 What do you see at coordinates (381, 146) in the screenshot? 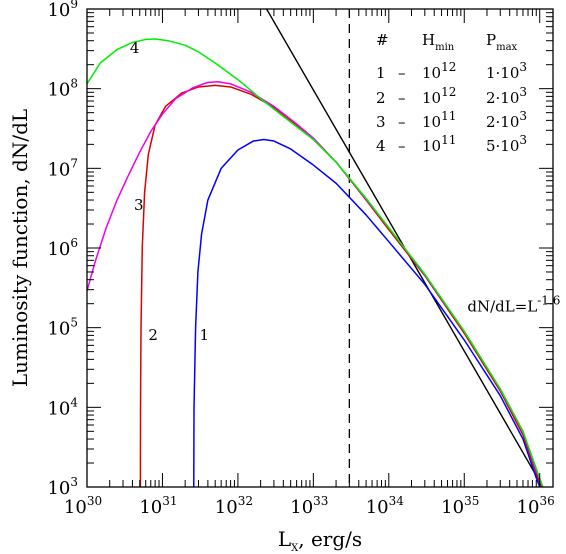
I see `svg-text: 4` at bounding box center [381, 146].